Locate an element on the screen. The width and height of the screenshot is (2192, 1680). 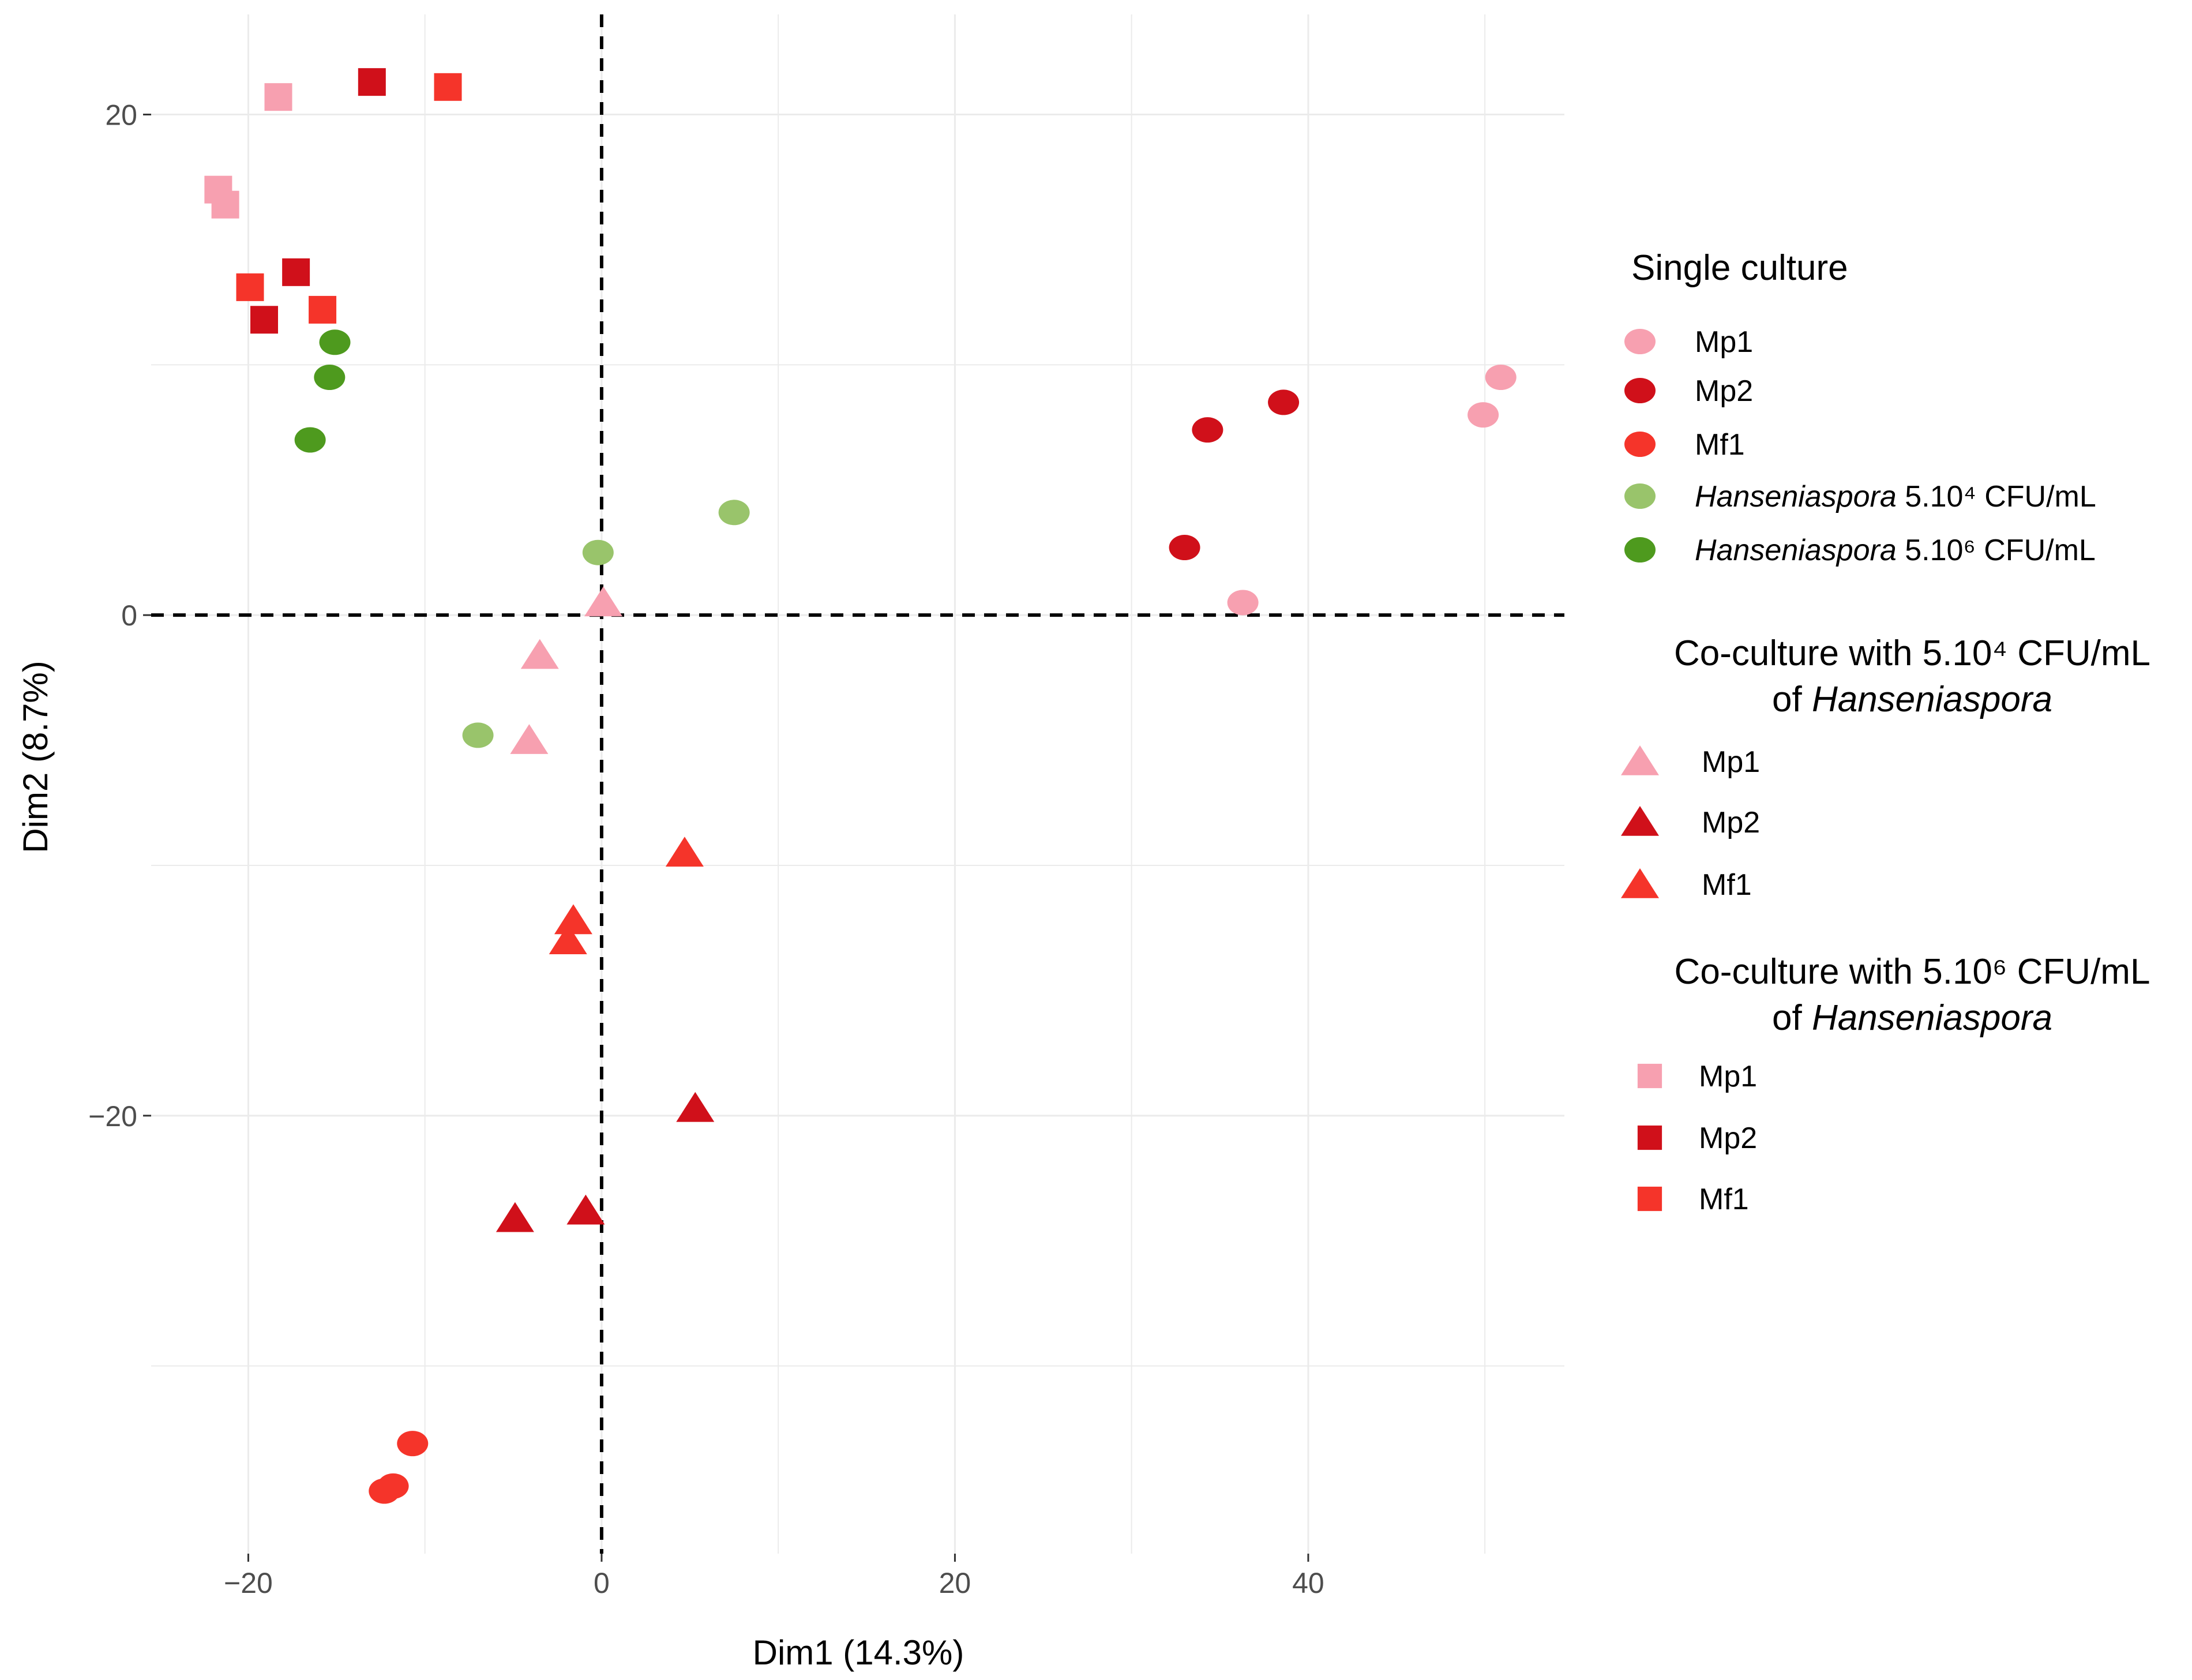
y-axis-title: Dim2 (8.7%) is located at coordinates (35, 757).